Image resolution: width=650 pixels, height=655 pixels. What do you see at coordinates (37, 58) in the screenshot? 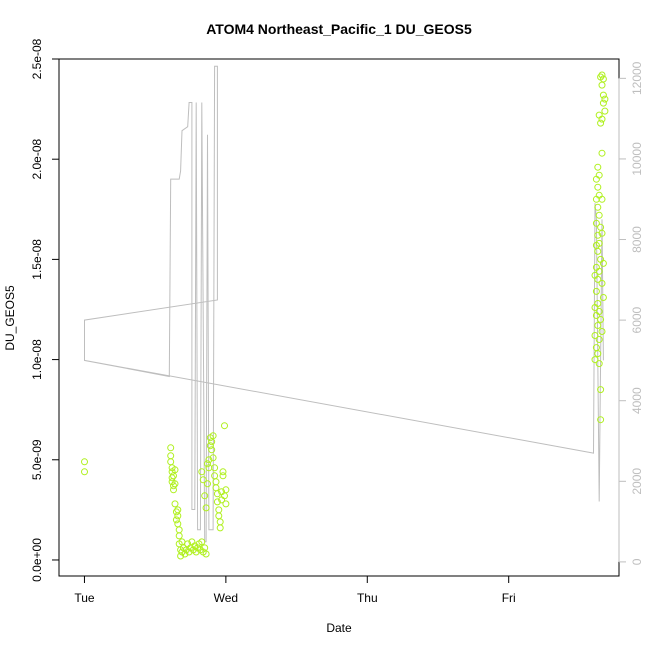
I see `y-tick-label: 2.5e-08` at bounding box center [37, 58].